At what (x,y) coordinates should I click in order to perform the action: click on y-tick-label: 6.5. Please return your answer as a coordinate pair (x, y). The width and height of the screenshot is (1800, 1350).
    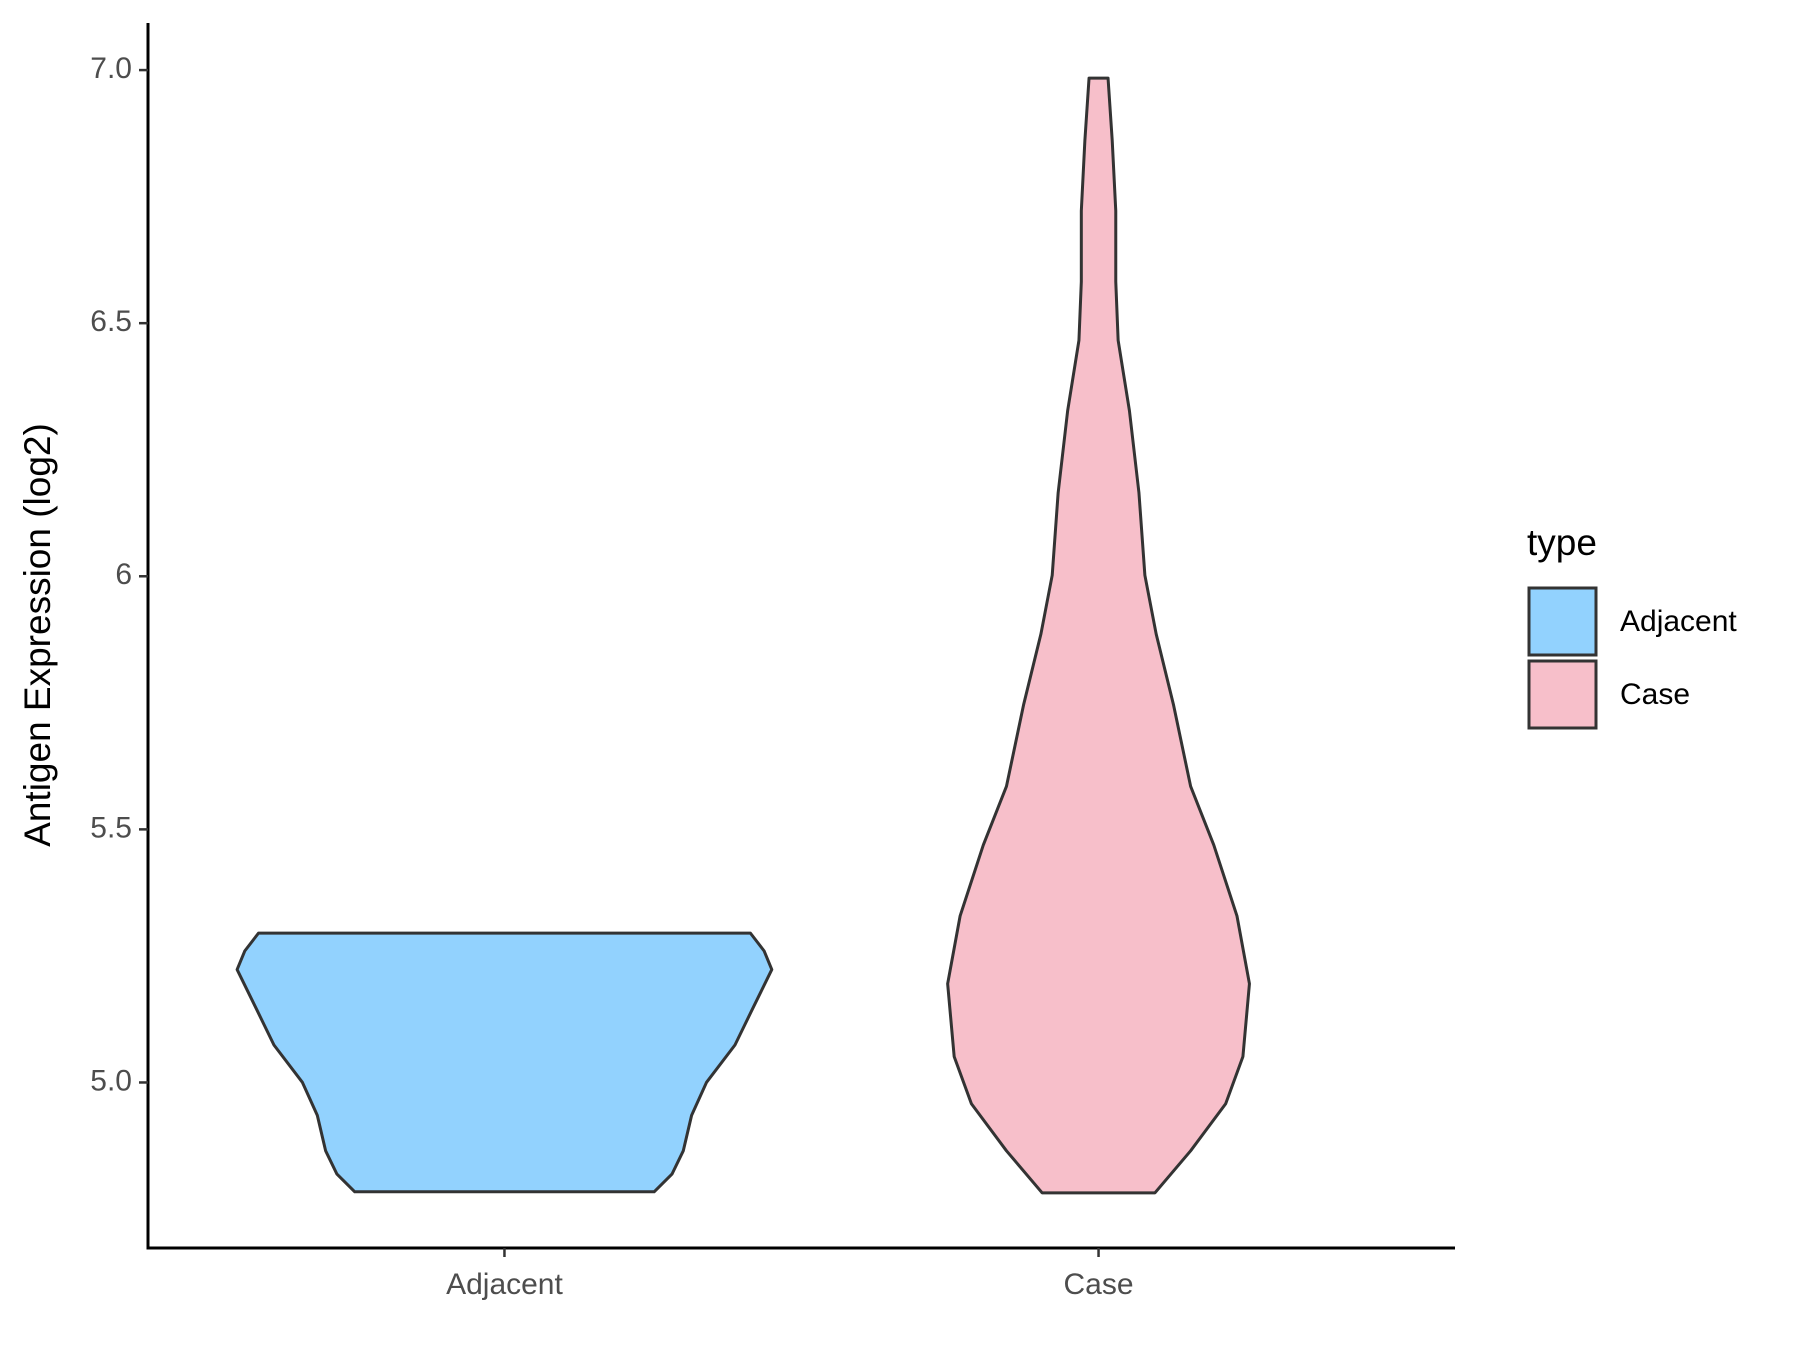
    Looking at the image, I should click on (111, 321).